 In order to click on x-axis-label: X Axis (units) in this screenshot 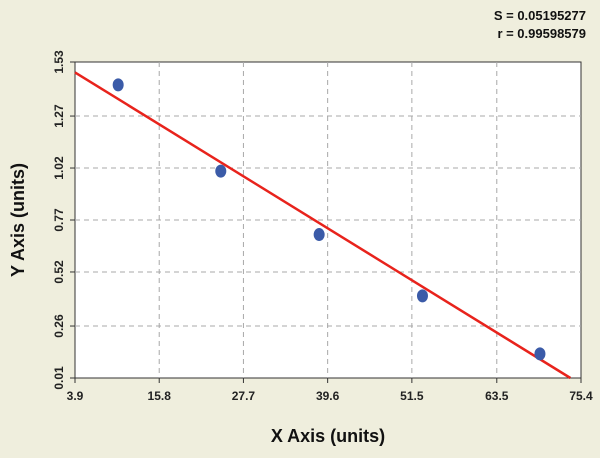, I will do `click(328, 436)`.